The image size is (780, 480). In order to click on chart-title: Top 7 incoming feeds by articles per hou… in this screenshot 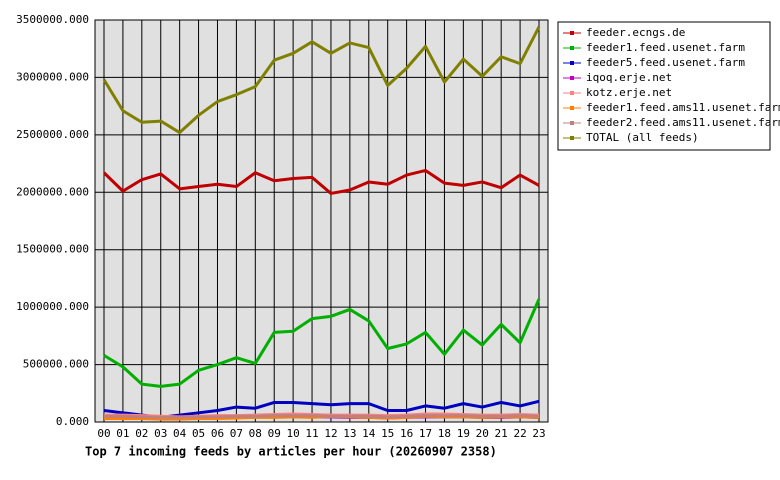, I will do `click(291, 452)`.